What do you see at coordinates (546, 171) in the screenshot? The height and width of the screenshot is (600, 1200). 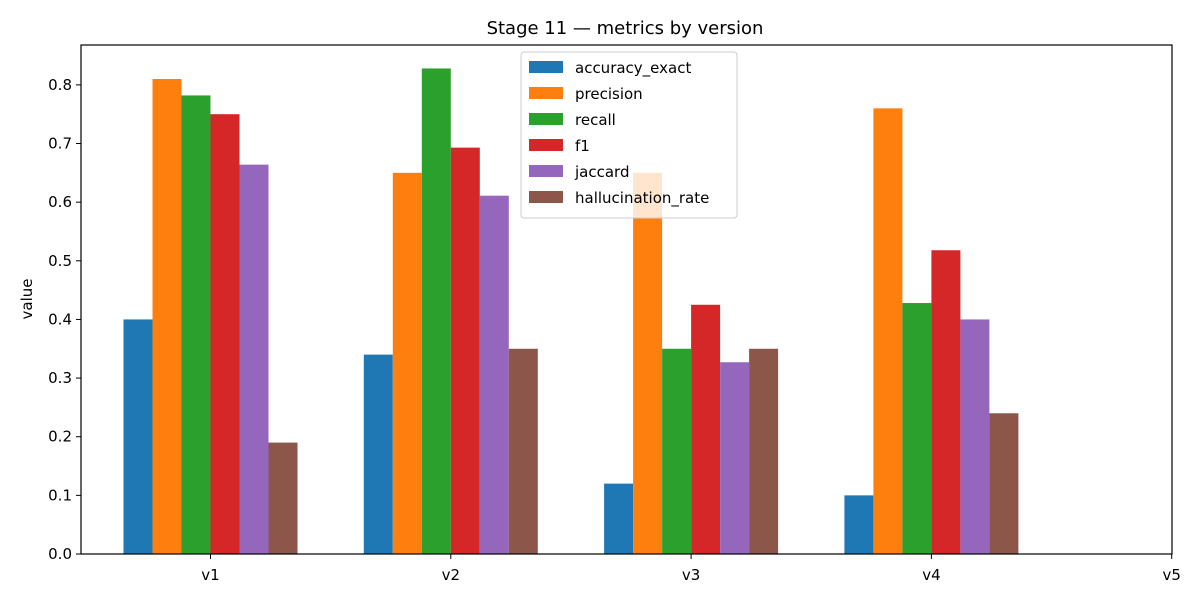 I see `legend-swatch-jaccard` at bounding box center [546, 171].